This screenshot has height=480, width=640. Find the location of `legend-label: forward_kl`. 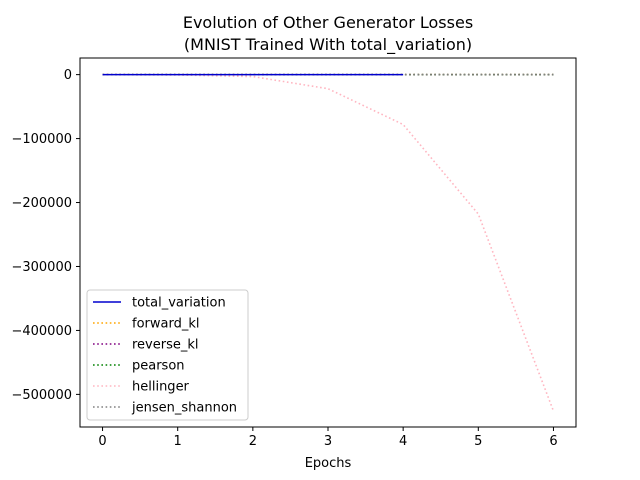

legend-label: forward_kl is located at coordinates (165, 324).